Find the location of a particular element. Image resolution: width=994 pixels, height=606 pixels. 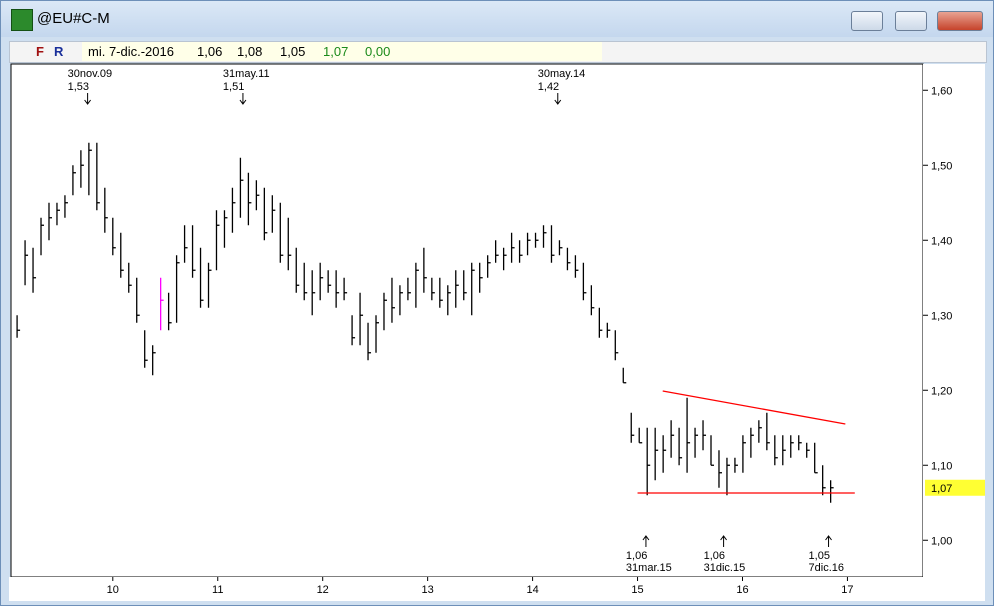

last-price-box is located at coordinates (955, 487).